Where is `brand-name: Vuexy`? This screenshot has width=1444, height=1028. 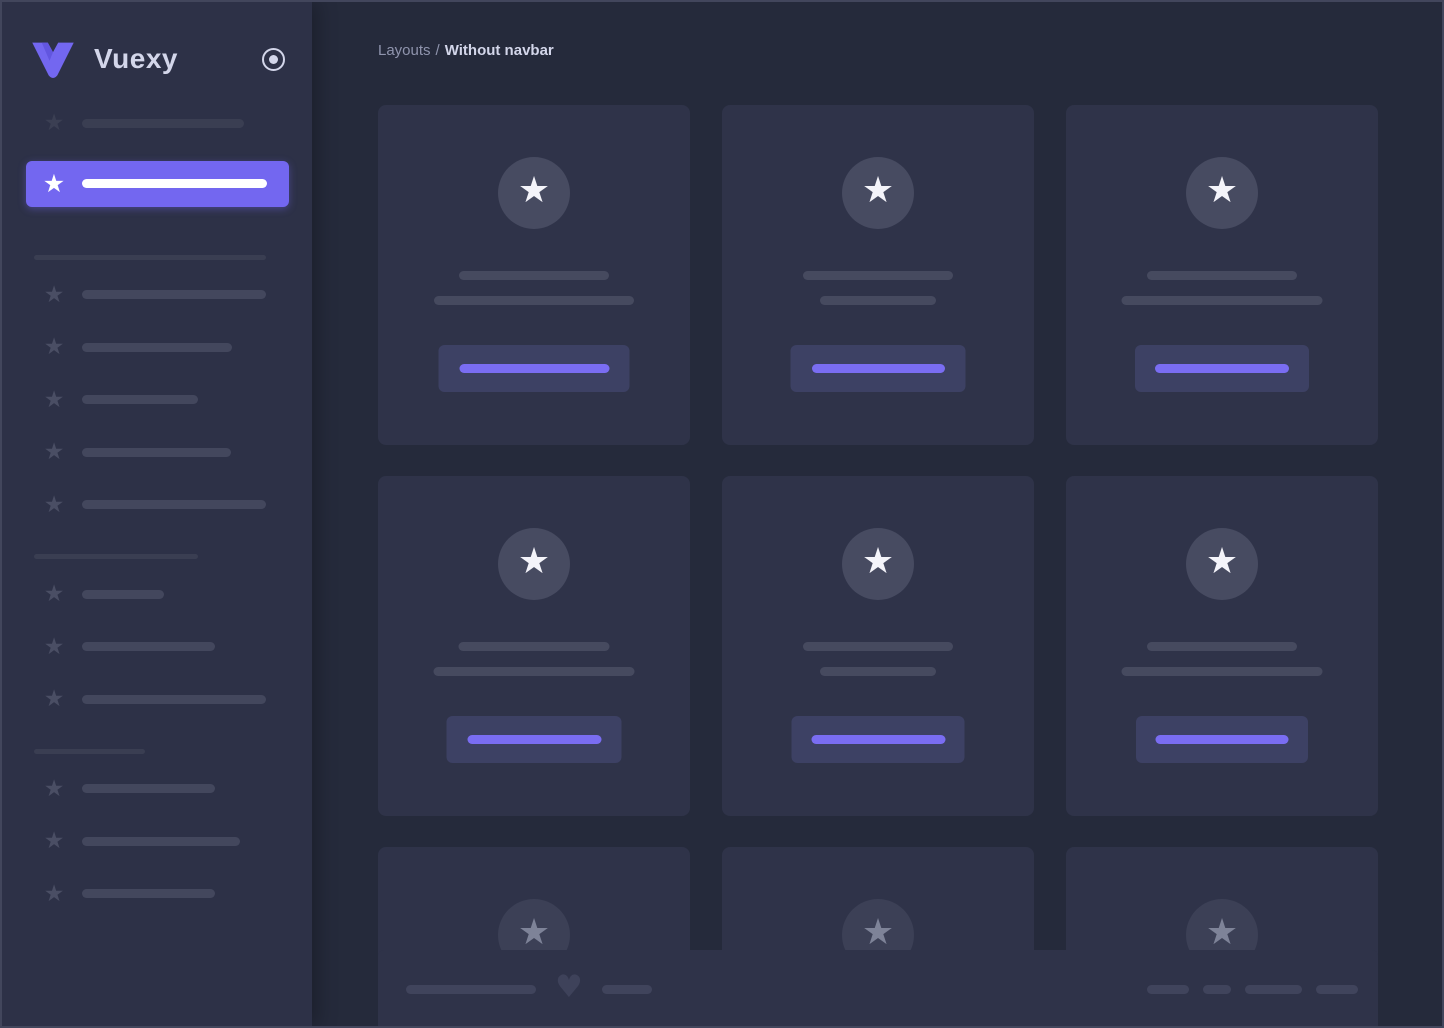
brand-name: Vuexy is located at coordinates (136, 58).